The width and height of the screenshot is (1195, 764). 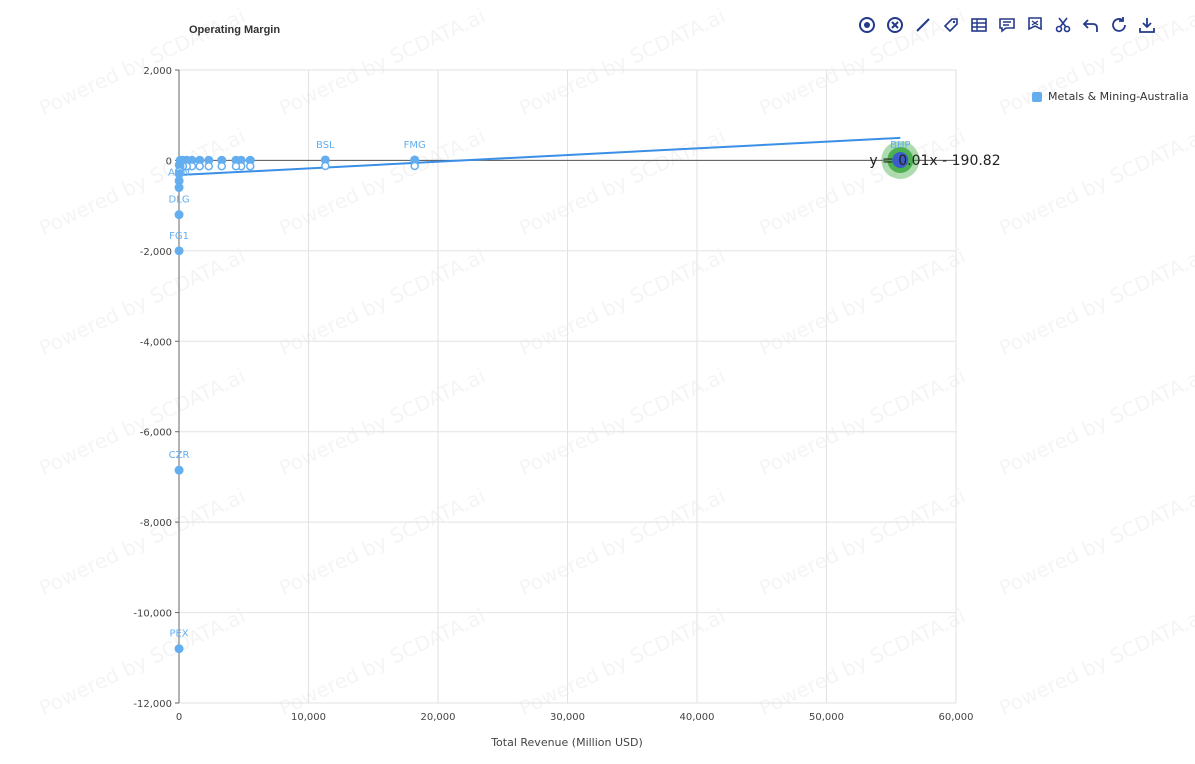 What do you see at coordinates (895, 25) in the screenshot?
I see `clear-icon` at bounding box center [895, 25].